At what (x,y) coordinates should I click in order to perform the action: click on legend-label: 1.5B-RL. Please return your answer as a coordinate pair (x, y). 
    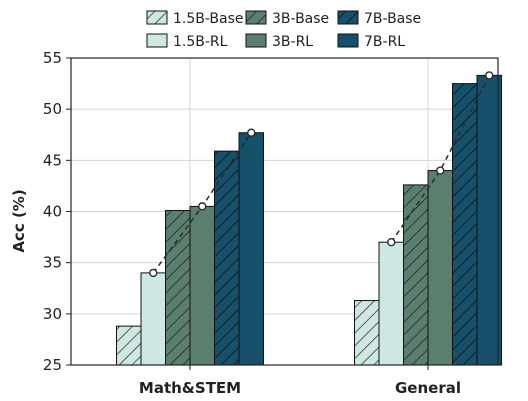
    Looking at the image, I should click on (200, 42).